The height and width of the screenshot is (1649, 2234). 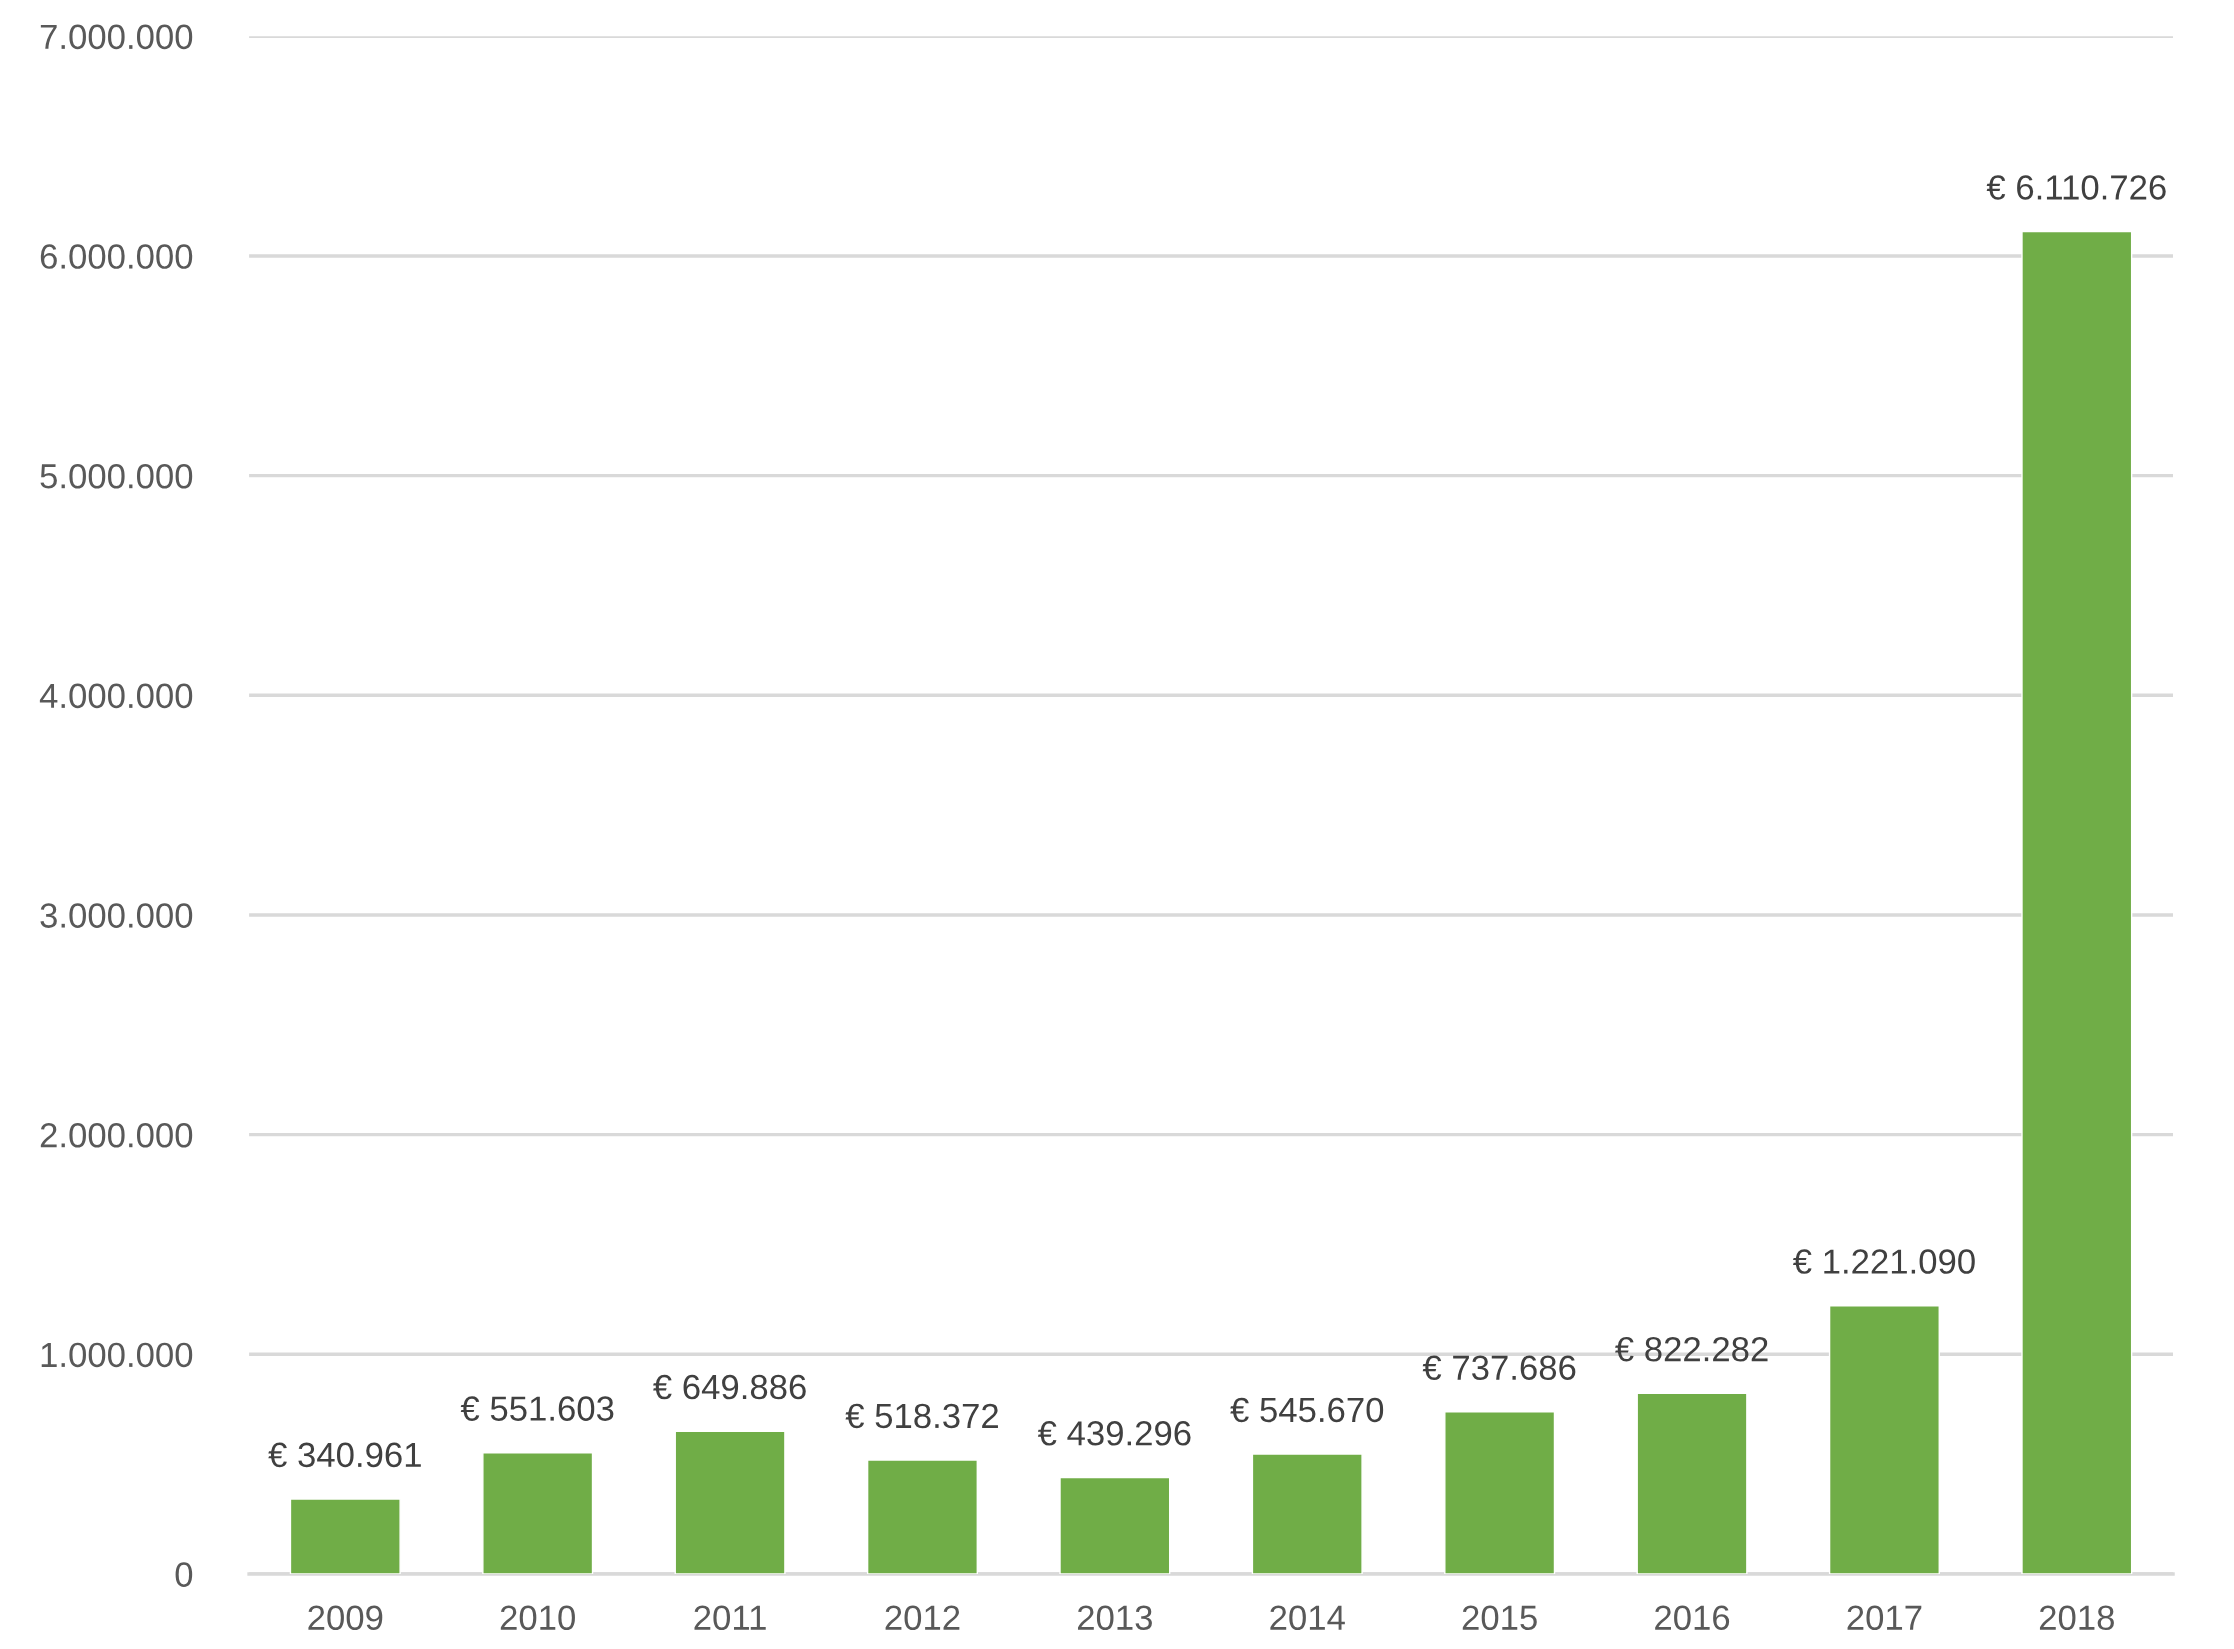 I want to click on y-tick-label: 4.000.000, so click(x=116, y=696).